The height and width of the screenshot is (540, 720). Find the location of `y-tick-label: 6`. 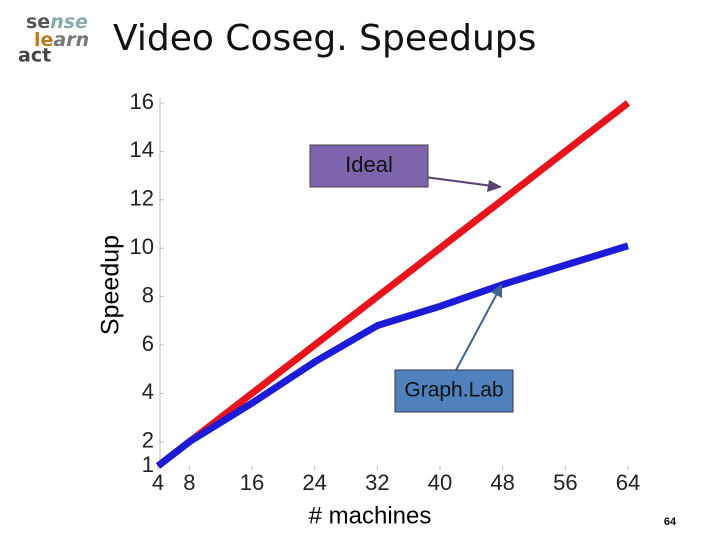

y-tick-label: 6 is located at coordinates (148, 343).